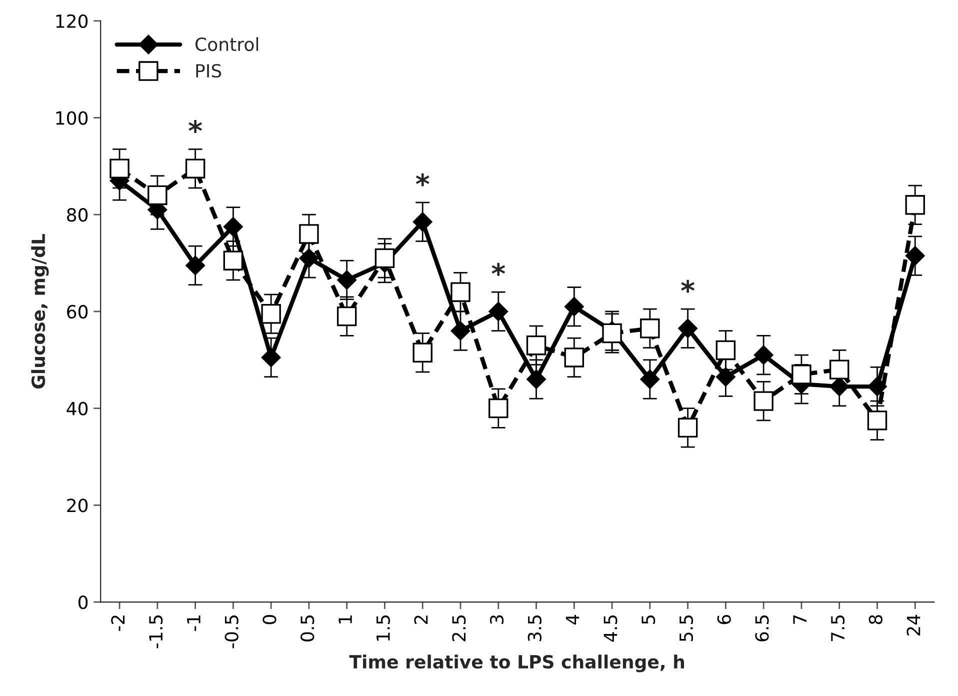 The height and width of the screenshot is (696, 958). I want to click on x-tick-label: -0.5, so click(231, 631).